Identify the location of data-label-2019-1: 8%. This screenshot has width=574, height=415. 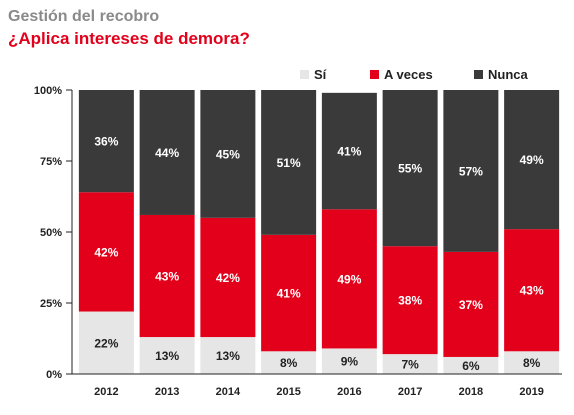
(532, 363).